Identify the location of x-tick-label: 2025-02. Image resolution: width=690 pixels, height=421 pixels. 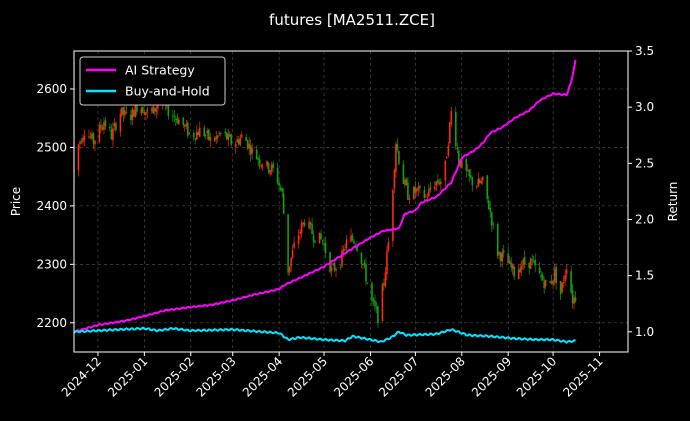
(174, 376).